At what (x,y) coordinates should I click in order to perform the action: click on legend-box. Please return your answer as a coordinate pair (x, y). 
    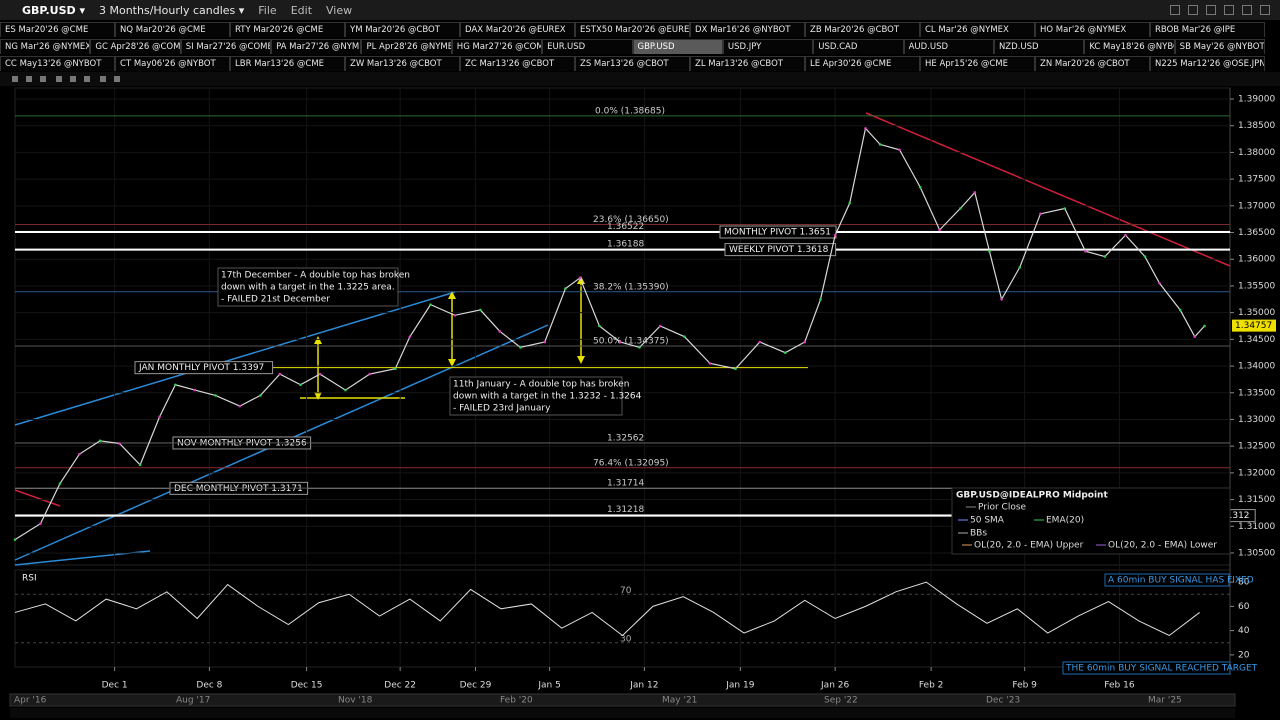
    Looking at the image, I should click on (1091, 521).